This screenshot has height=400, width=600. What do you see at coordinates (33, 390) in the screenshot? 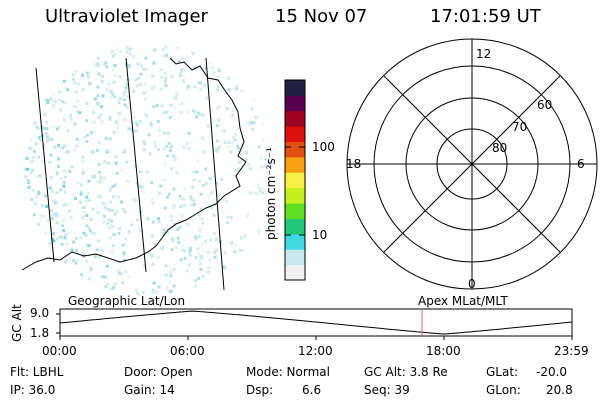
I see `status-ip: IP: 36.0` at bounding box center [33, 390].